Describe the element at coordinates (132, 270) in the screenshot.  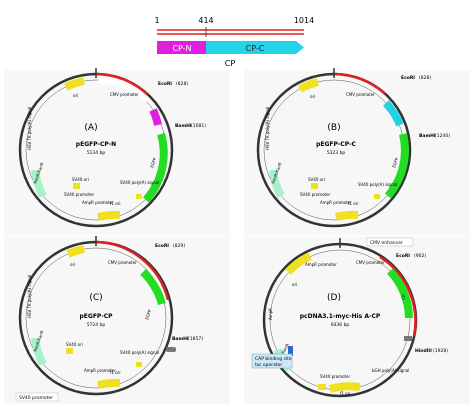
I see `vector-highlight-c` at that location.